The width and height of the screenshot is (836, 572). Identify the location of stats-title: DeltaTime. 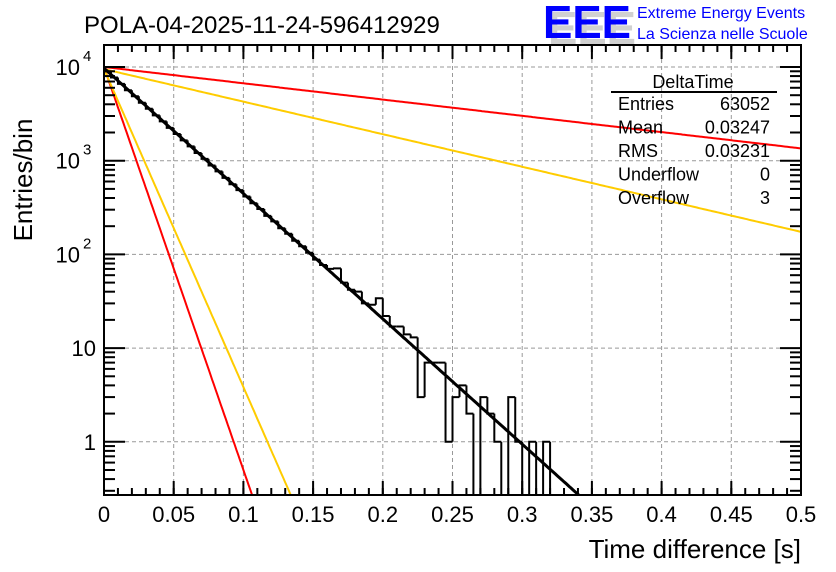
(692, 82).